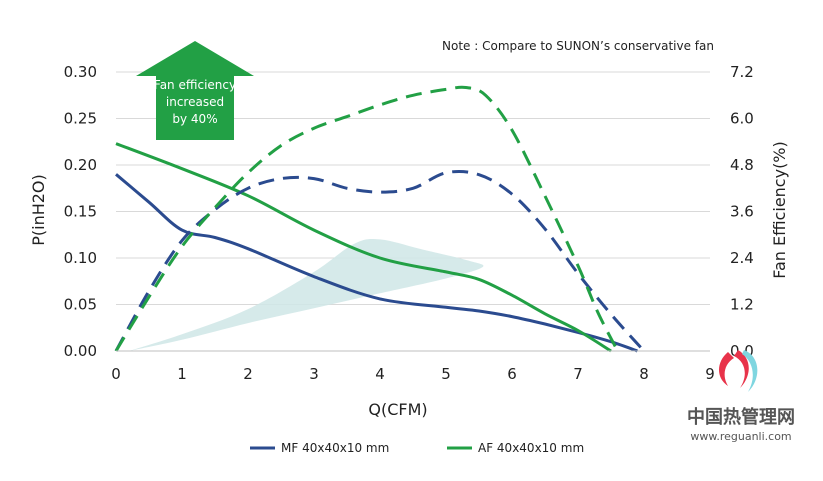  What do you see at coordinates (710, 374) in the screenshot?
I see `x-tick-label: 9` at bounding box center [710, 374].